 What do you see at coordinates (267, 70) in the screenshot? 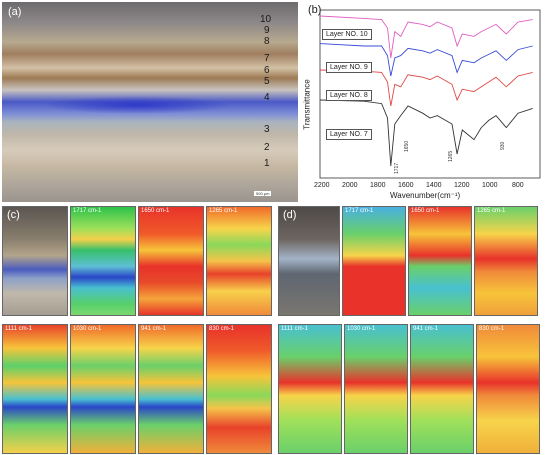
I see `layer-number-6: 6` at bounding box center [267, 70].